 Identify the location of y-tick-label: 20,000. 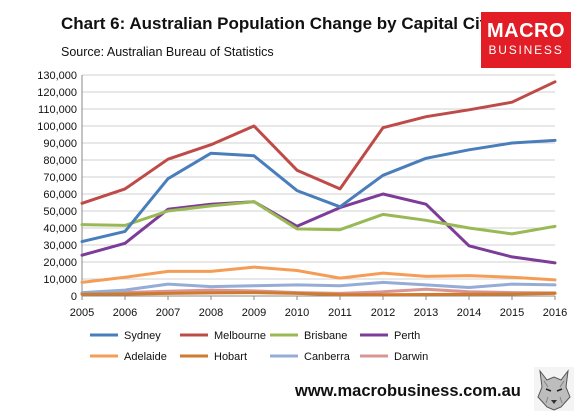
(60, 263).